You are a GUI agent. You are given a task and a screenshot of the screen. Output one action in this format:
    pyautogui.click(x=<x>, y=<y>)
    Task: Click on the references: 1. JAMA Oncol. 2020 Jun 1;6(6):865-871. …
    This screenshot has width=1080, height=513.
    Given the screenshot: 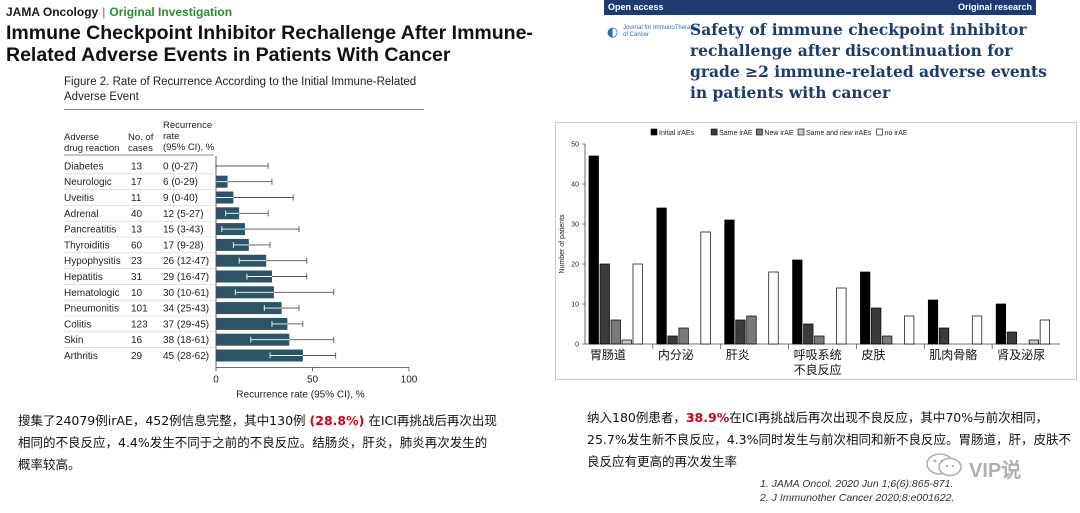 What is the action you would take?
    pyautogui.click(x=857, y=491)
    